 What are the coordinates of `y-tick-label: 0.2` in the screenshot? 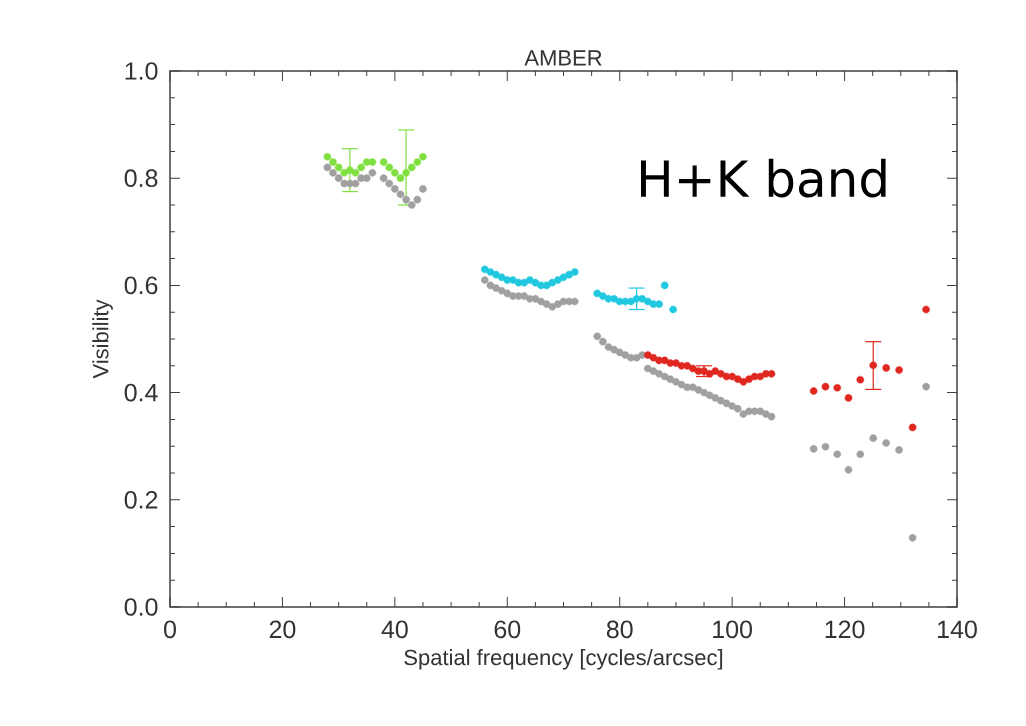 It's located at (141, 499).